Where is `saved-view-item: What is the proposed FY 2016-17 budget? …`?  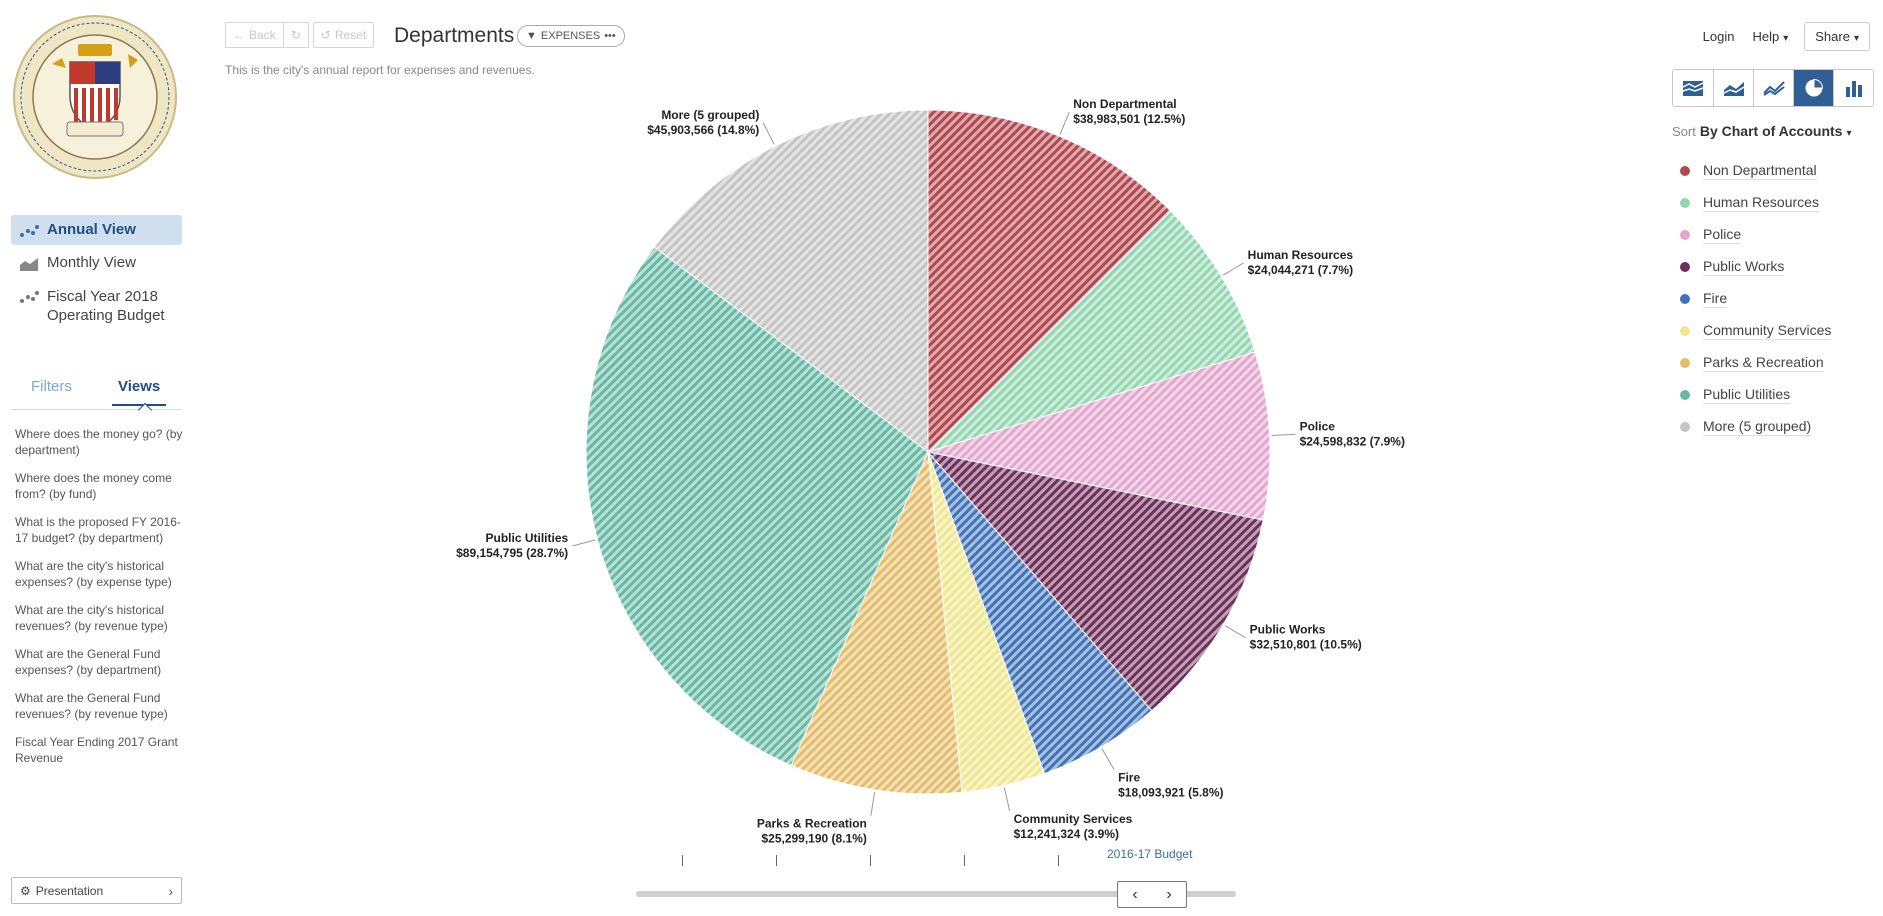
saved-view-item: What is the proposed FY 2016-17 budget? … is located at coordinates (98, 530).